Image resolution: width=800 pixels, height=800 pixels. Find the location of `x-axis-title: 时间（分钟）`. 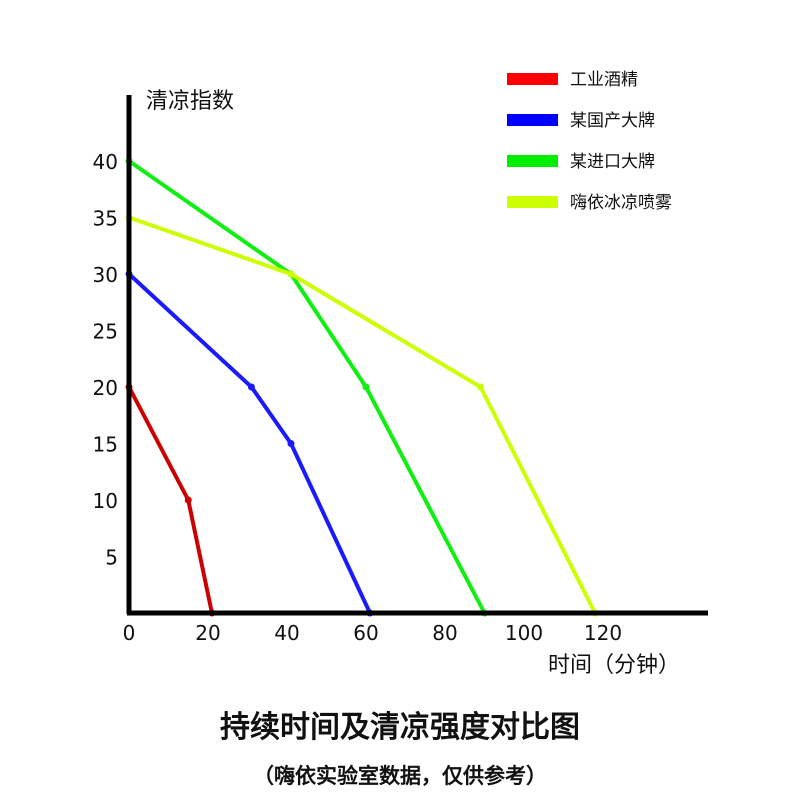

x-axis-title: 时间（分钟） is located at coordinates (614, 665).